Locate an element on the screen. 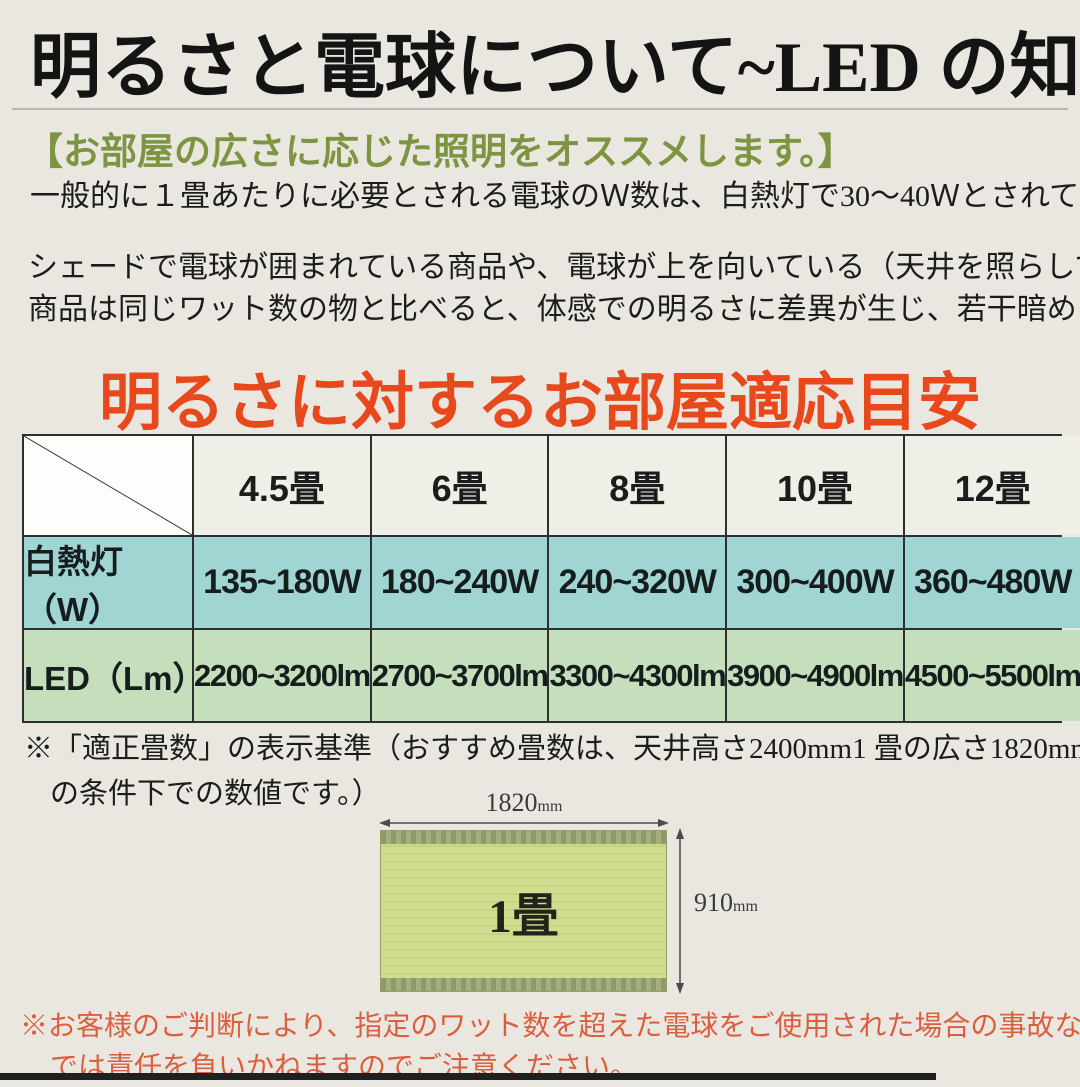 This screenshot has width=1080, height=1087. column-header: 10畳 is located at coordinates (815, 485).